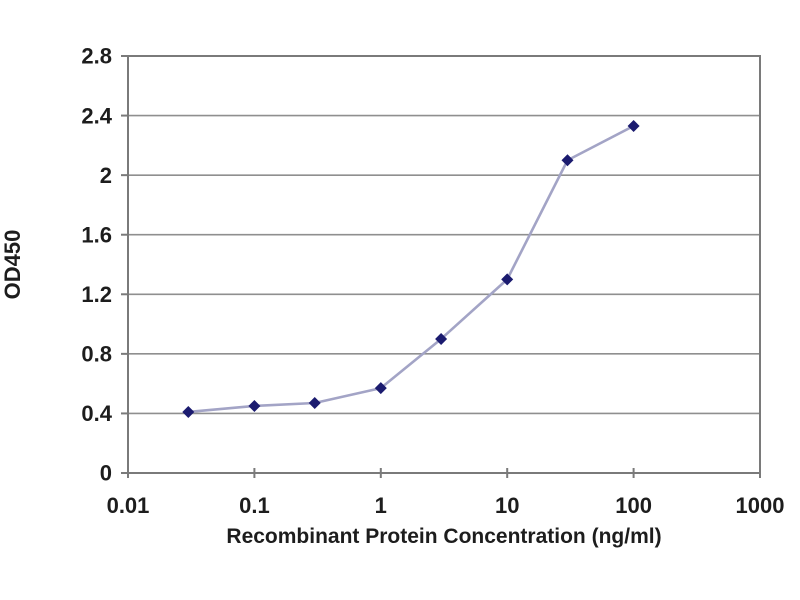 This screenshot has height=600, width=800. I want to click on x-axis-tick-labels: 0.01 0.1 1 10 100 1000, so click(446, 505).